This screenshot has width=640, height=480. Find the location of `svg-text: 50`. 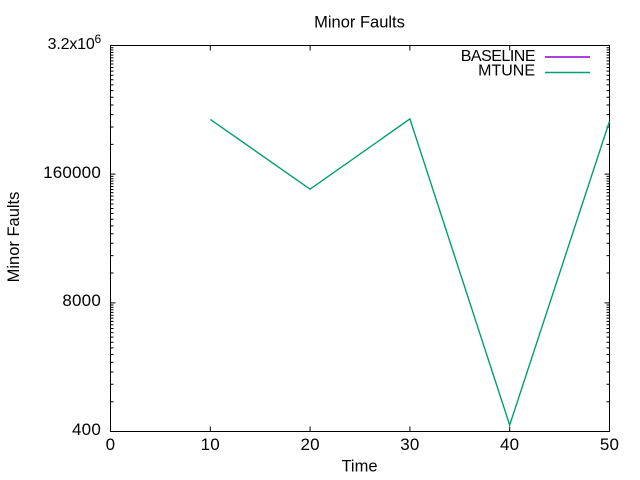

svg-text: 50 is located at coordinates (609, 444).